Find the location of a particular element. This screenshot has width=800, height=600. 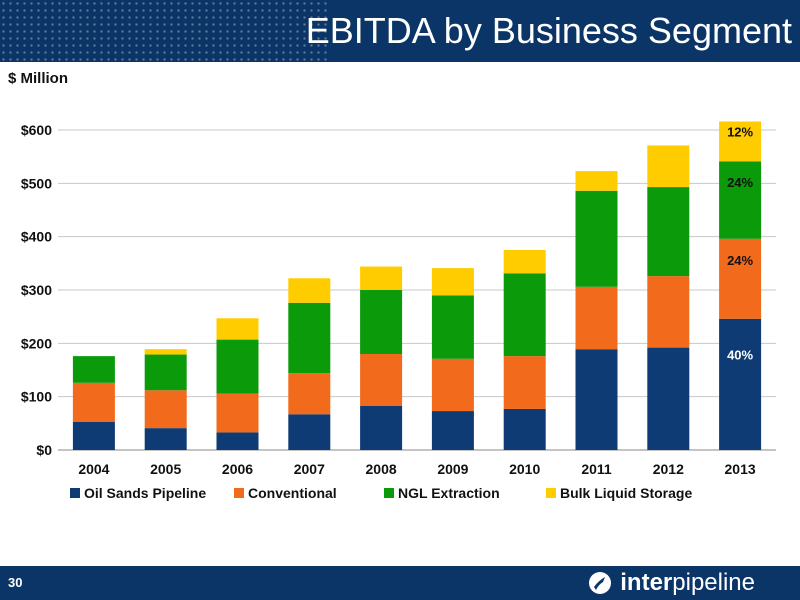

y-tick-label: $200 is located at coordinates (36, 343).